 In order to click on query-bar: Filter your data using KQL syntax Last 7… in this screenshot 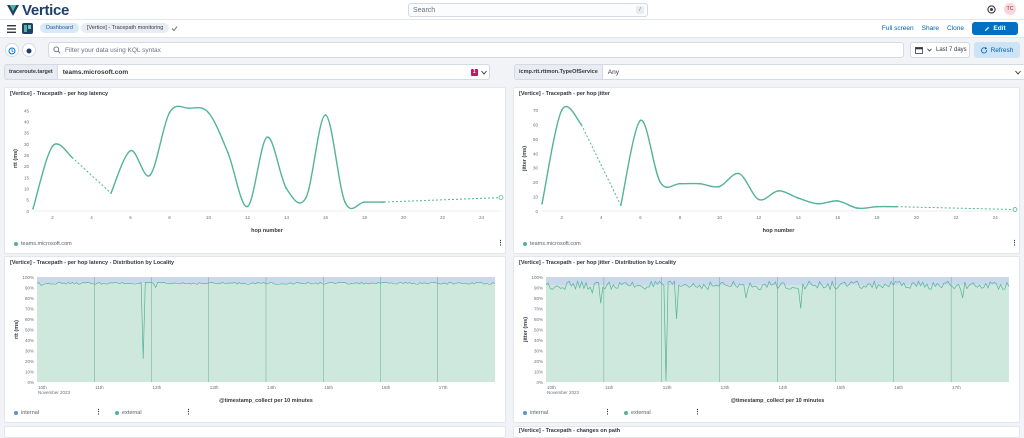, I will do `click(512, 50)`.